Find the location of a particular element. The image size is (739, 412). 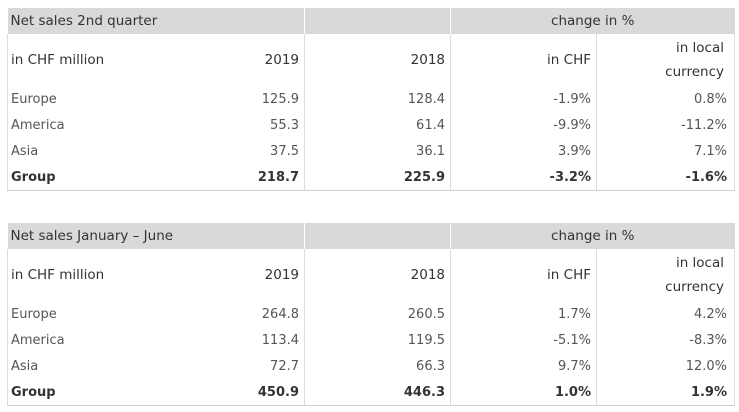

value-2019: 113.4 is located at coordinates (227, 340).